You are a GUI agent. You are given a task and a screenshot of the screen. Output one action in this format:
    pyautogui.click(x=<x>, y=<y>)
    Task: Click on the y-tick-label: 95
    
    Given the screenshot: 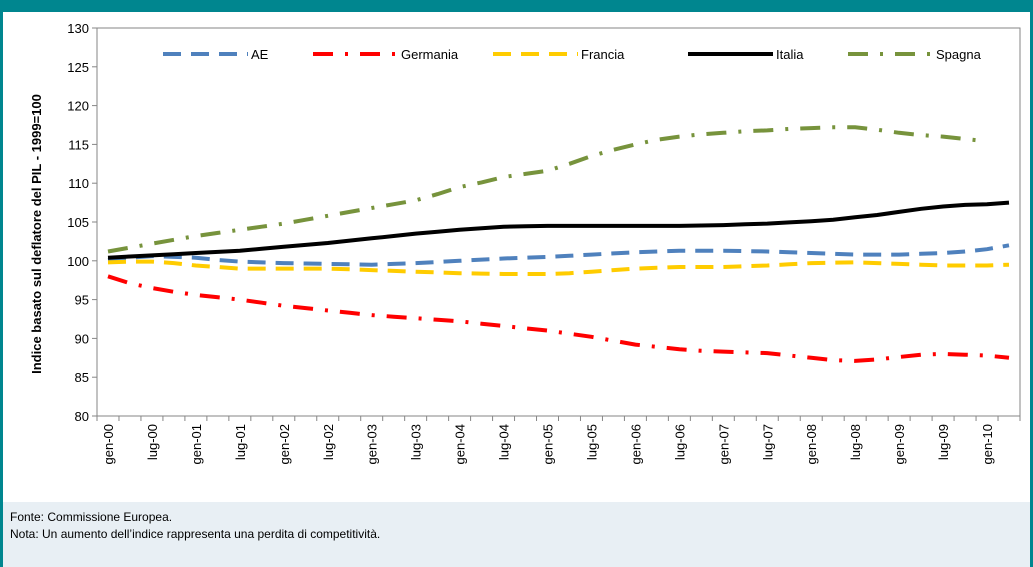 What is the action you would take?
    pyautogui.click(x=82, y=300)
    